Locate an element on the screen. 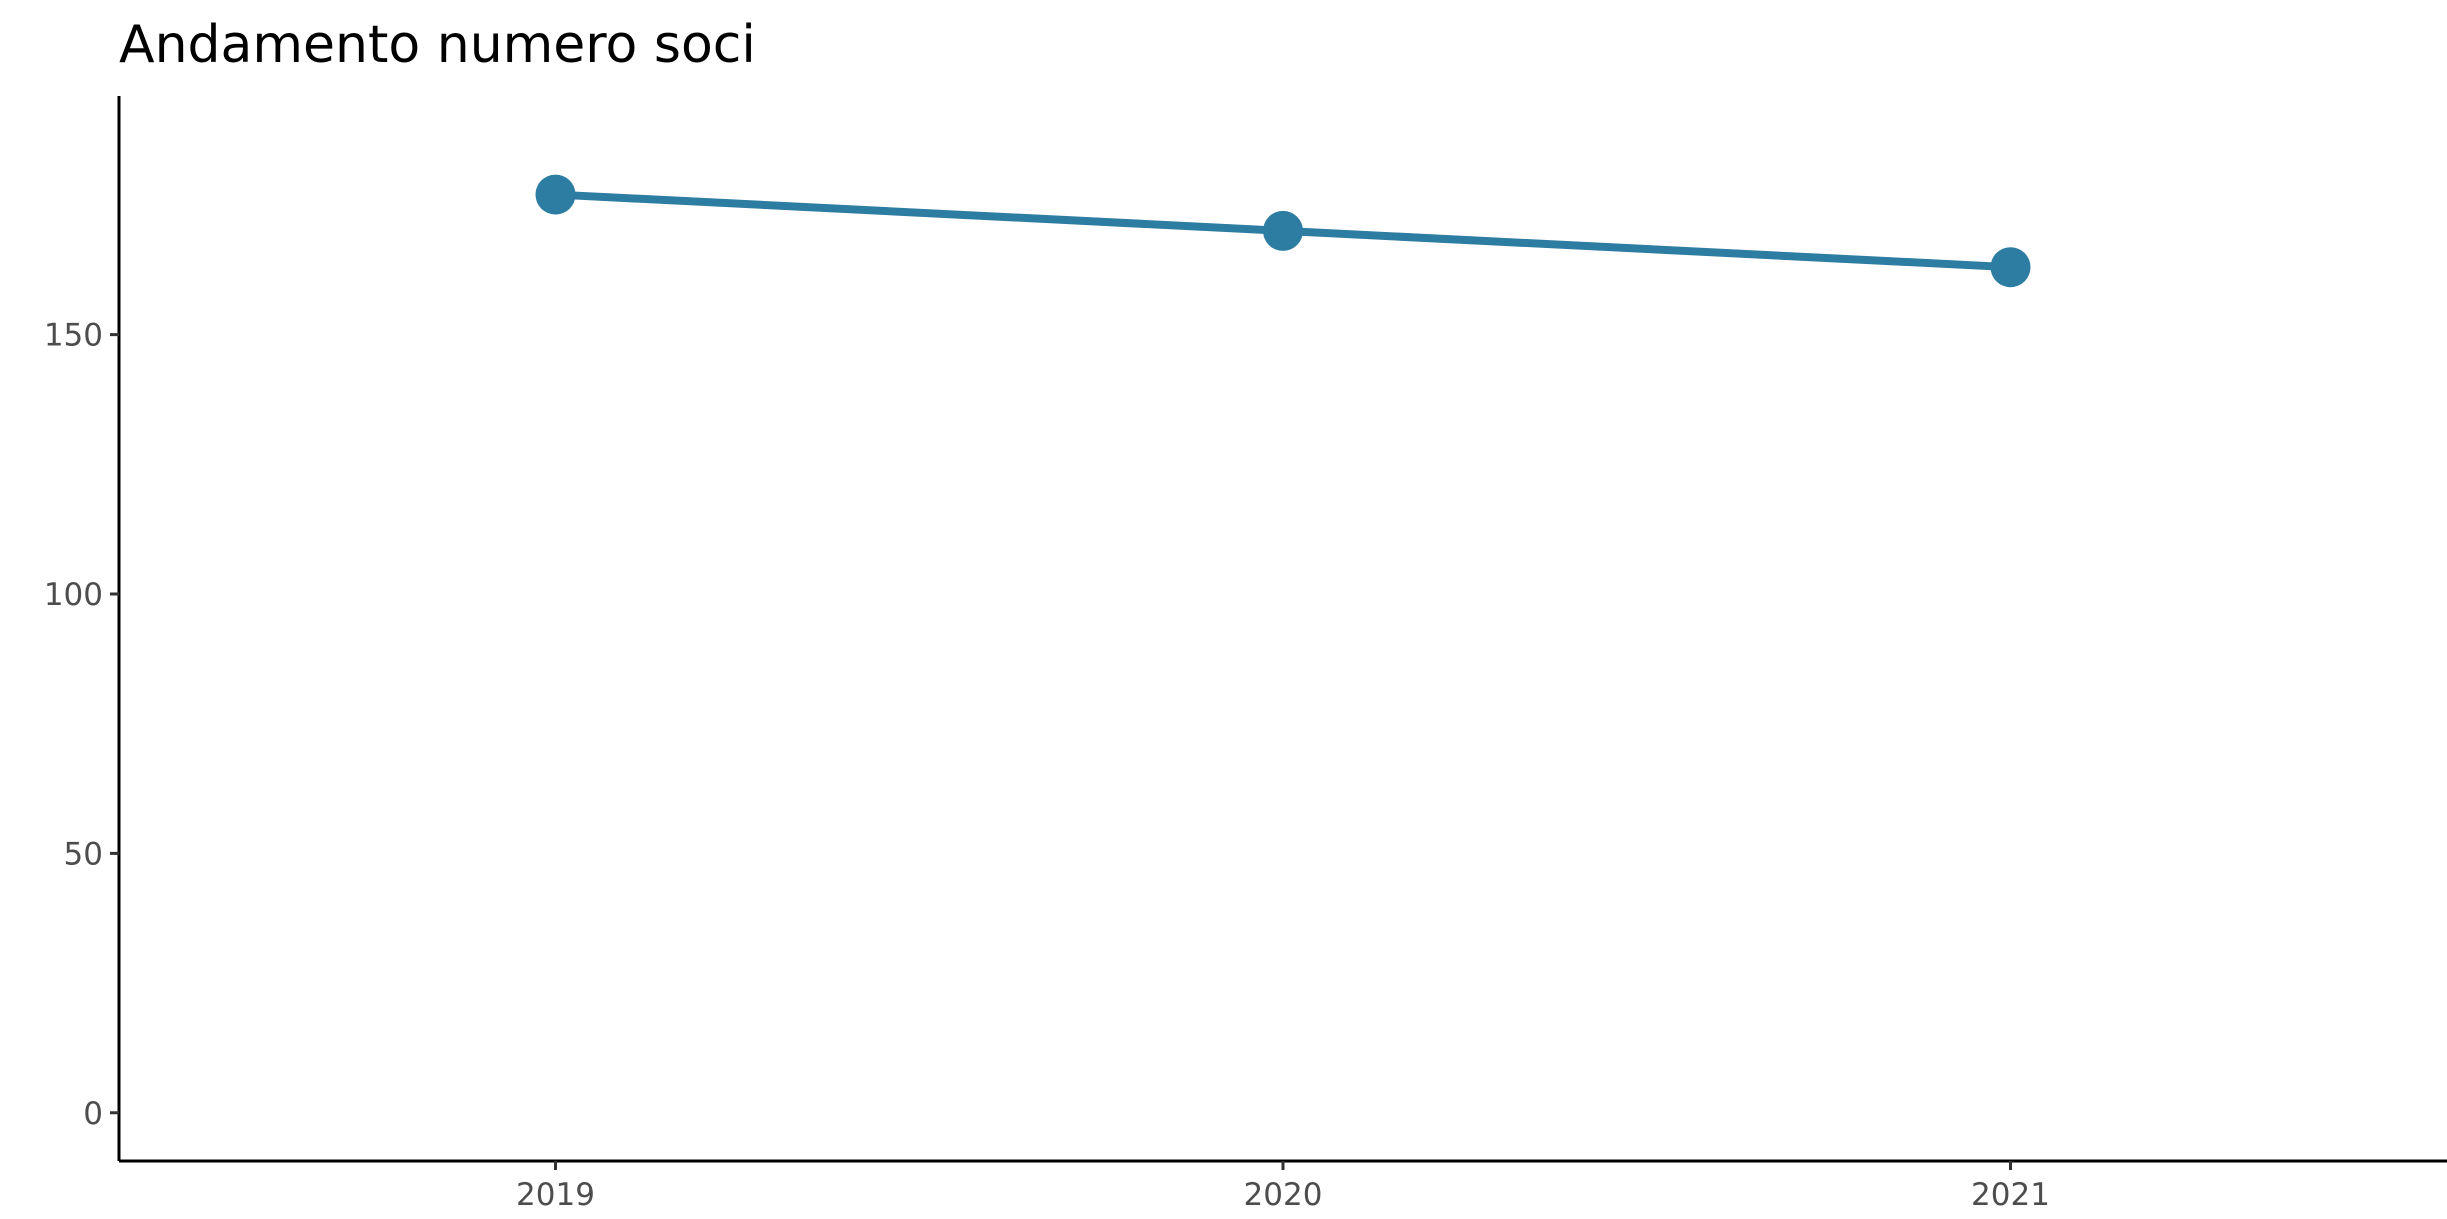  chart-title: Andamento numero soci is located at coordinates (437, 45).